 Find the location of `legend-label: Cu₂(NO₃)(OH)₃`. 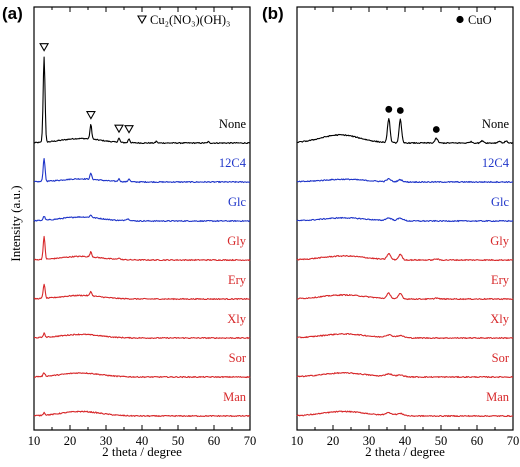

legend-label: Cu₂(NO₃)(OH)₃ is located at coordinates (190, 20).